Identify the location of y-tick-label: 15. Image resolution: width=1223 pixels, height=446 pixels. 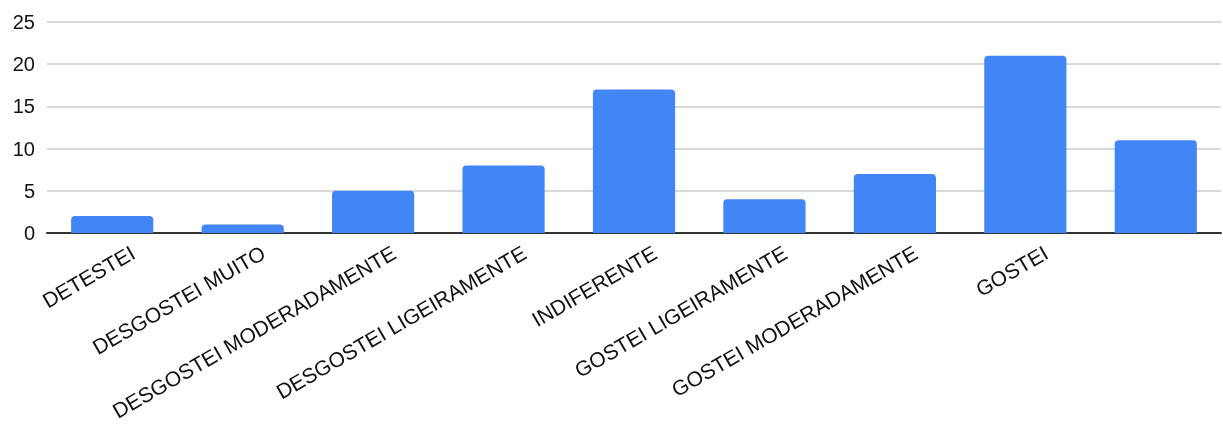
(23, 106).